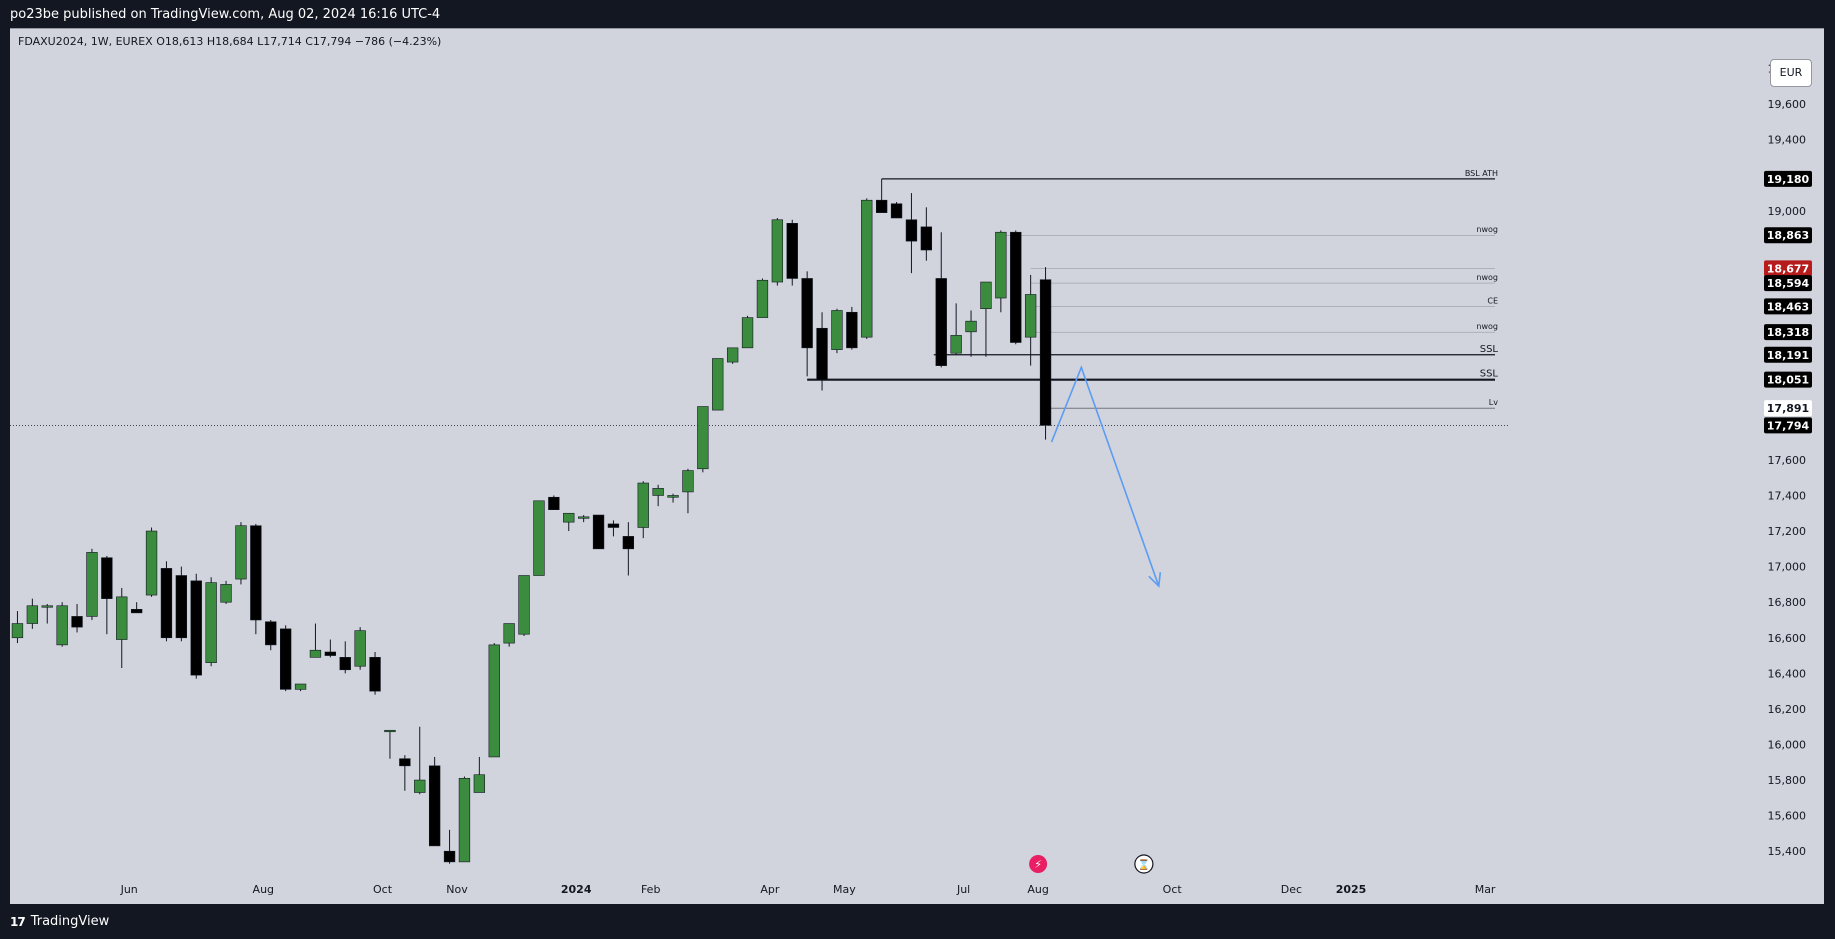 This screenshot has width=1835, height=939. What do you see at coordinates (1787, 104) in the screenshot?
I see `y-tick-label: 19,600` at bounding box center [1787, 104].